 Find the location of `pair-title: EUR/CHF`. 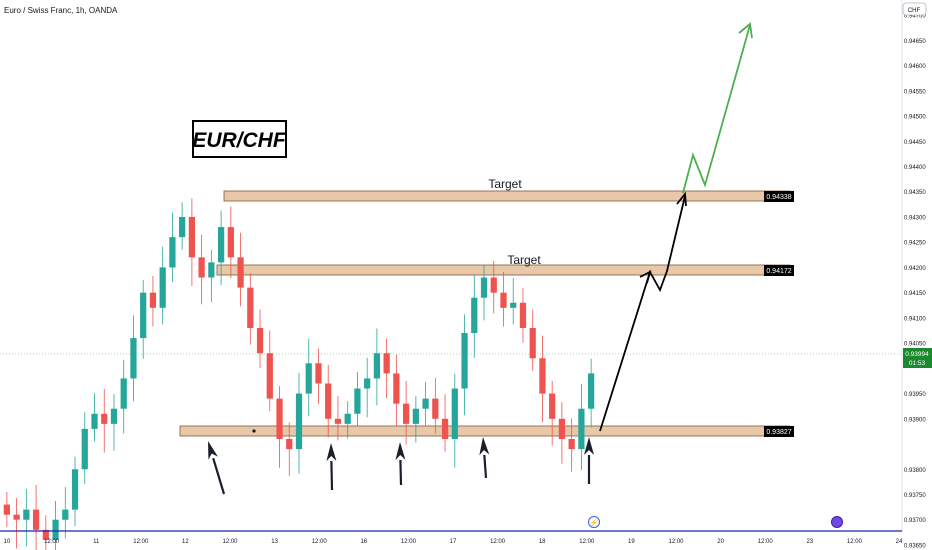

pair-title: EUR/CHF is located at coordinates (239, 140).